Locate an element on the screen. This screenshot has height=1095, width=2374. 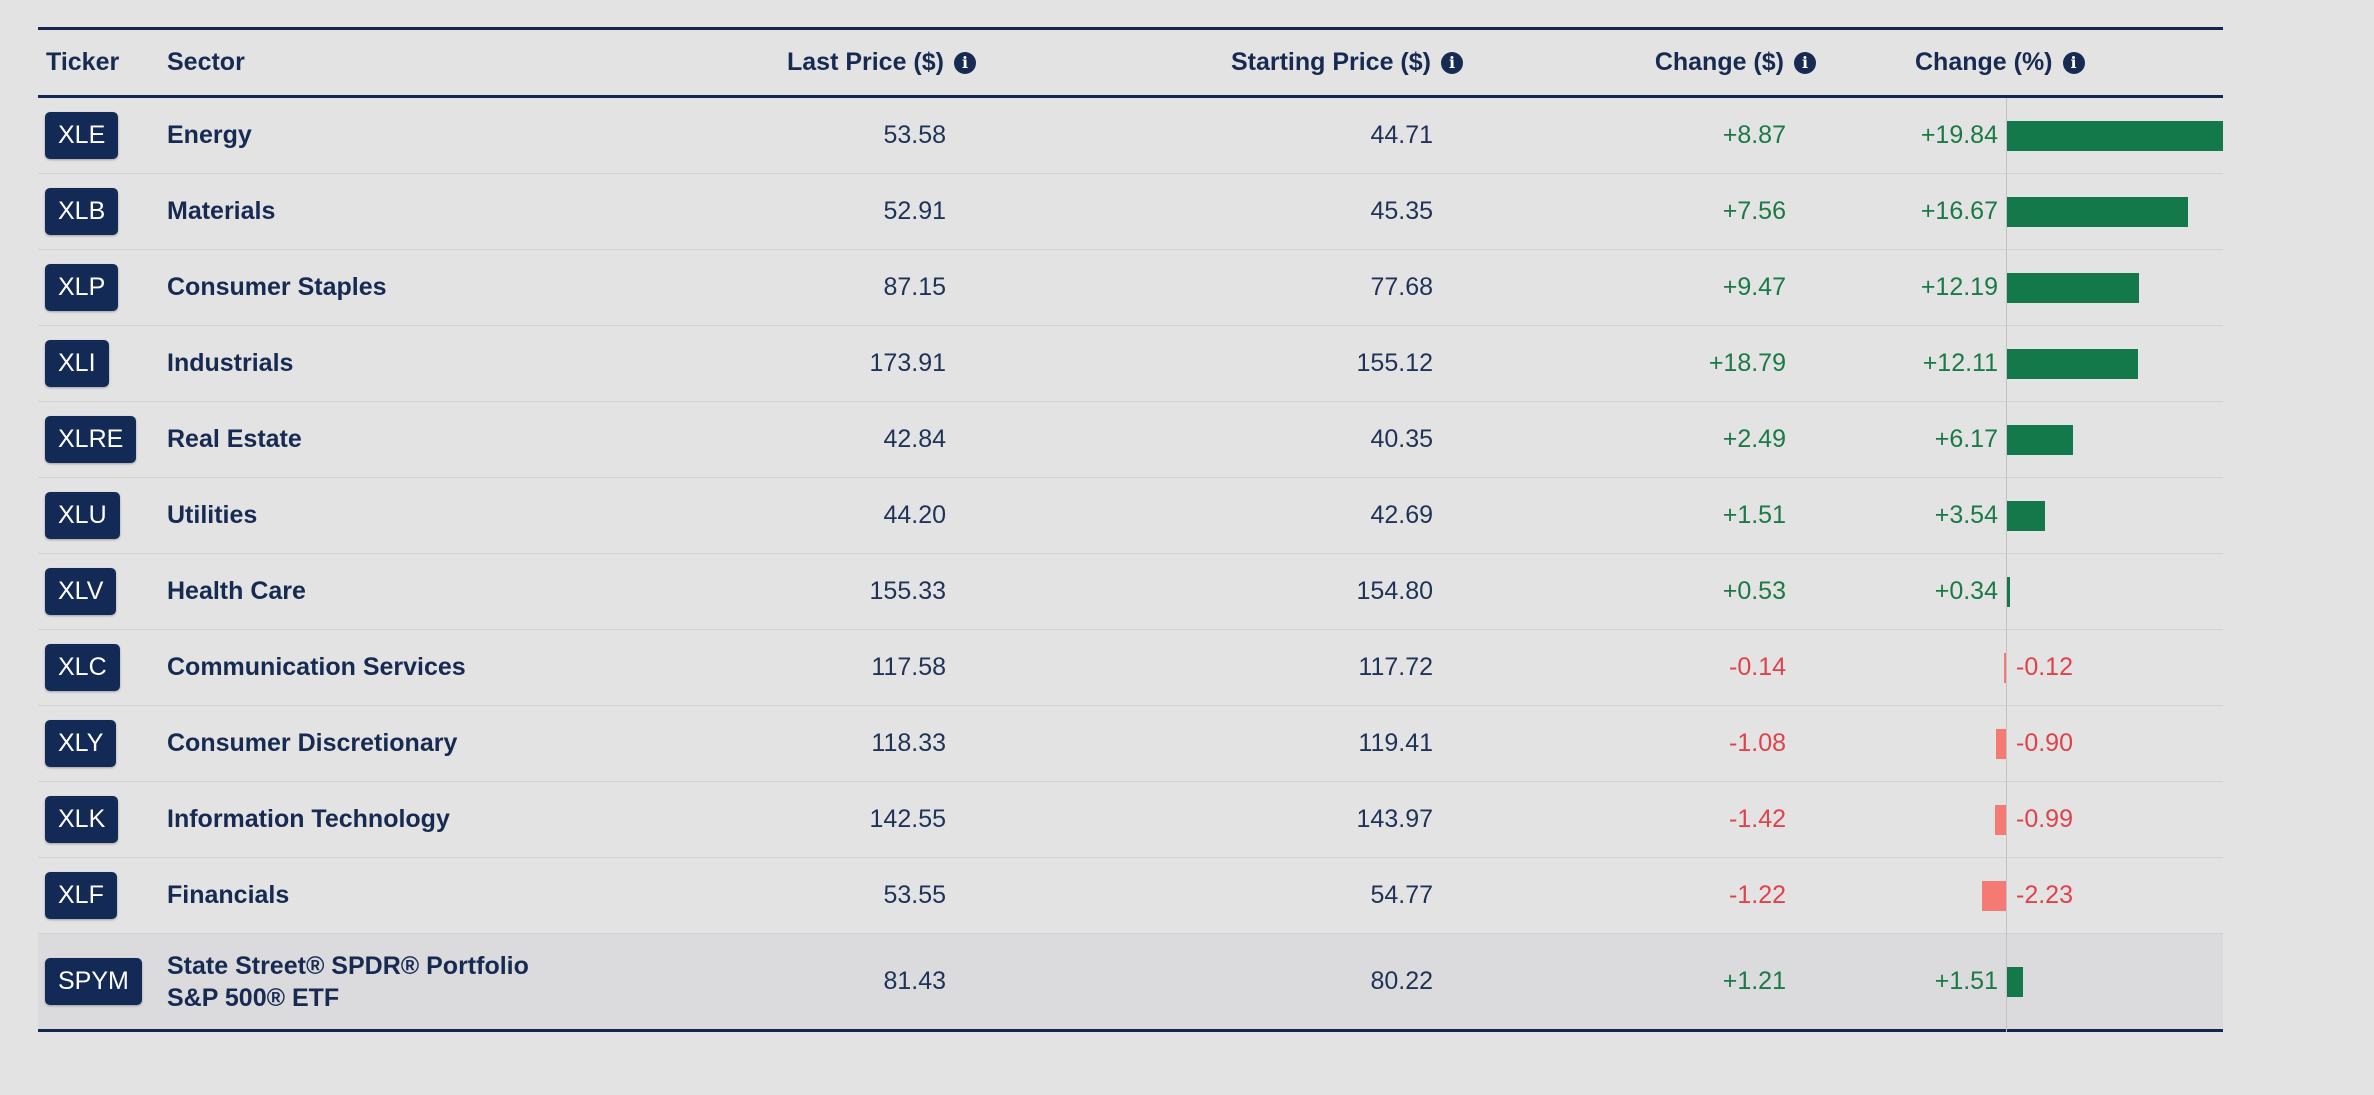
sector-cell: Materials is located at coordinates (221, 211).